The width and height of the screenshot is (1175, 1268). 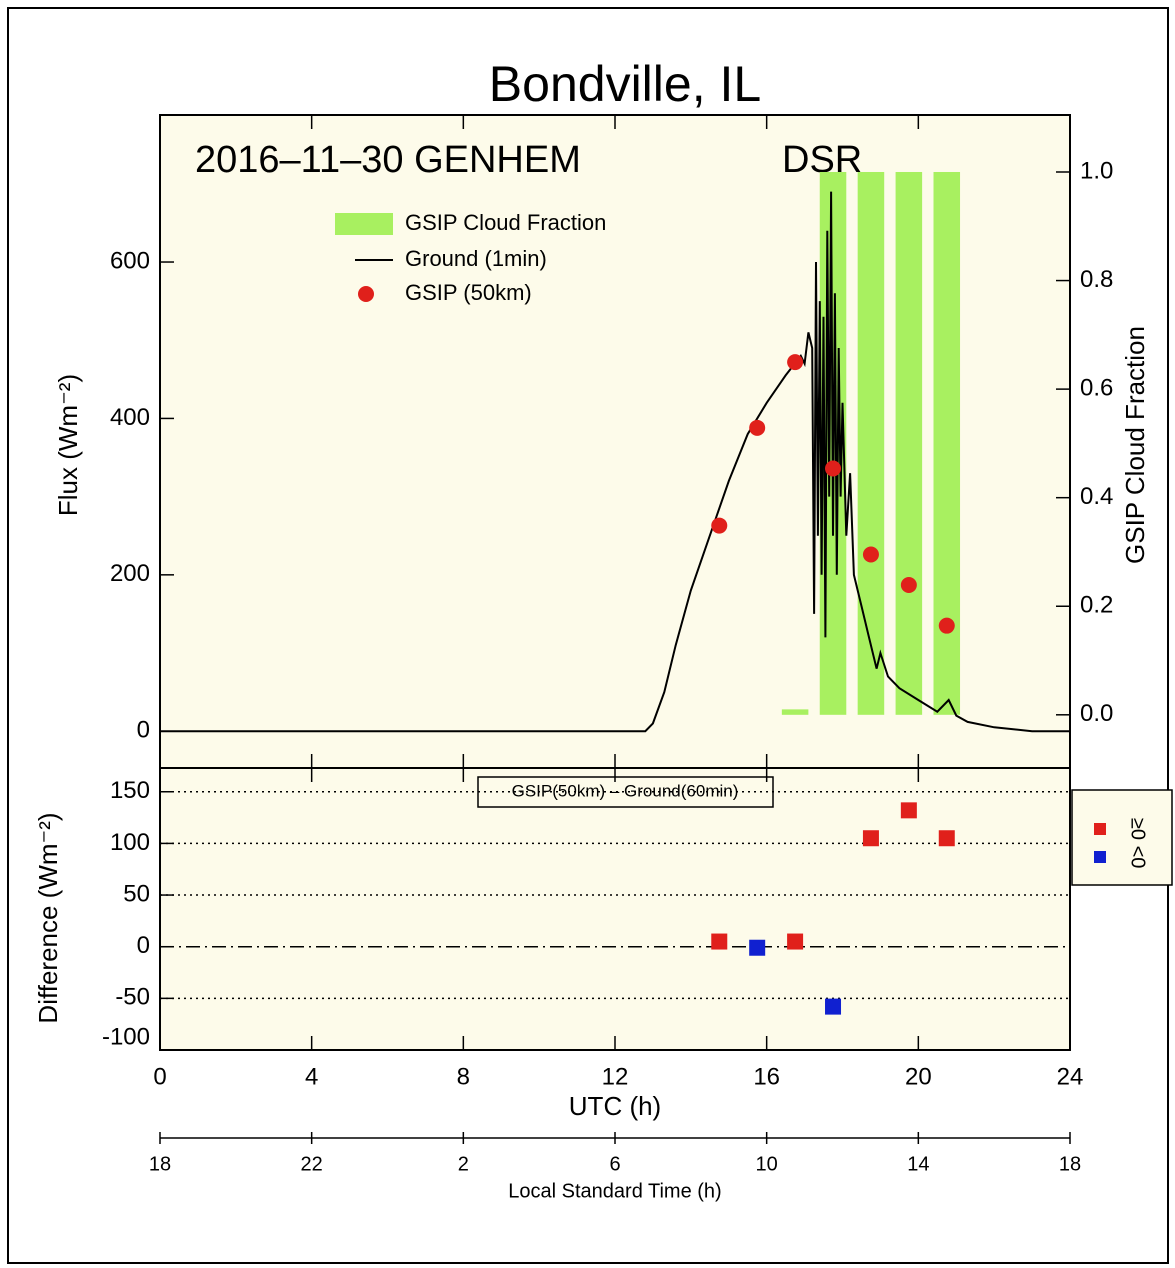 I want to click on y-tick-label: -100, so click(x=126, y=1036).